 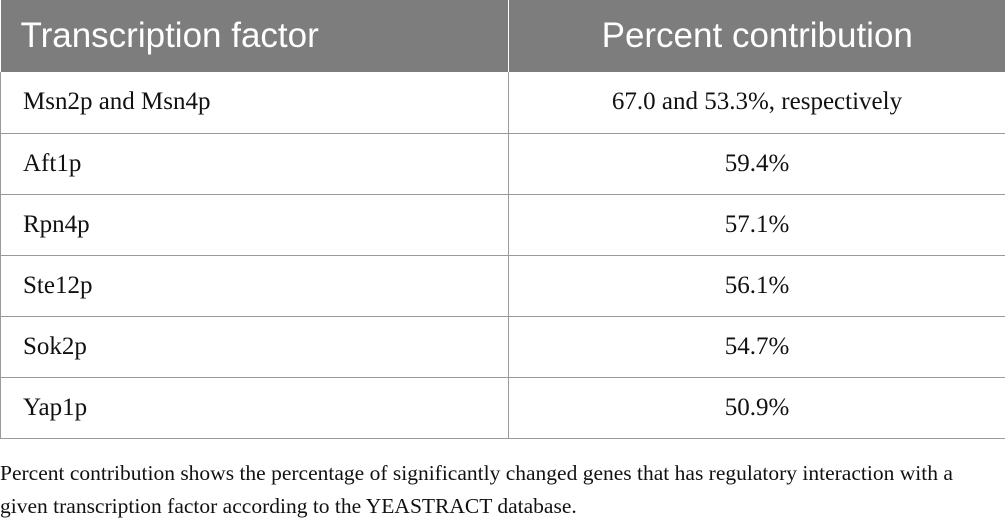 I want to click on table-row: Rpn4p 57.1%, so click(x=502, y=225).